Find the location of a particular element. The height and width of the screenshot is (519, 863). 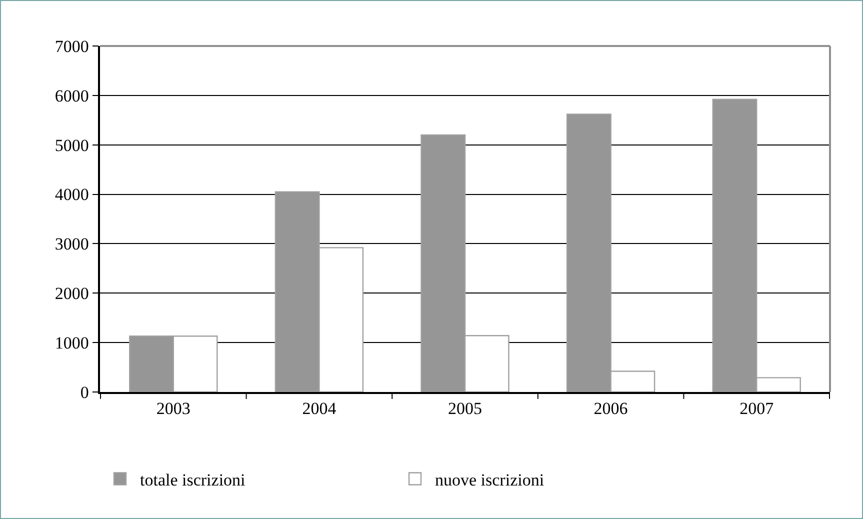

x-tick-label: 2006 is located at coordinates (611, 408).